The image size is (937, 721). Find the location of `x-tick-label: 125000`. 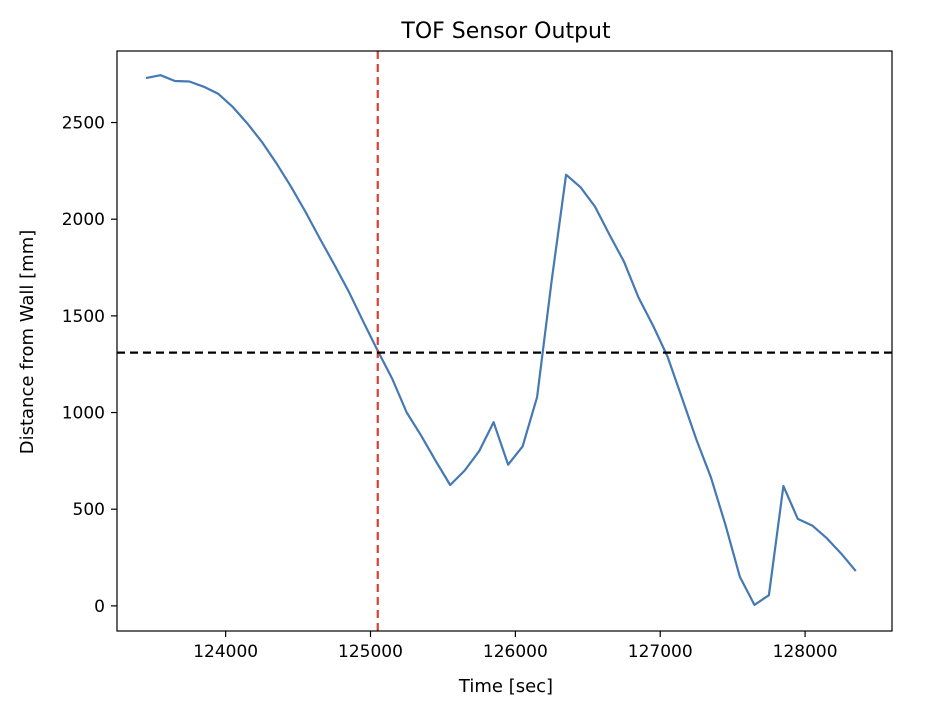

x-tick-label: 125000 is located at coordinates (370, 652).